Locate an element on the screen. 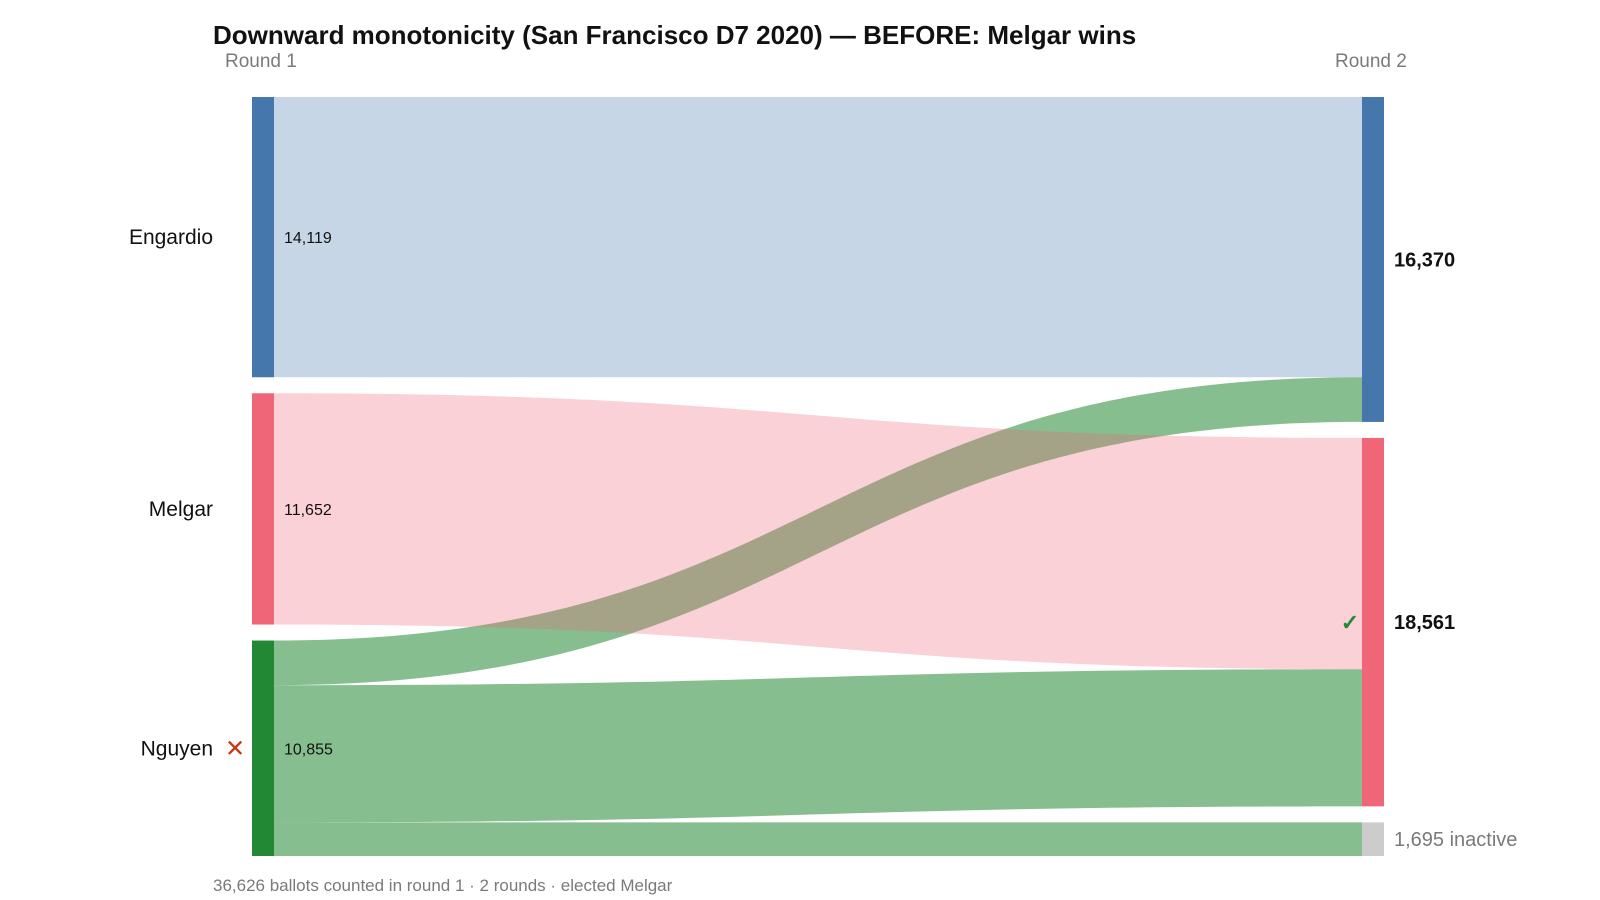 This screenshot has width=1600, height=900. round2-value-inactive: 1,695 inactive is located at coordinates (1455, 840).